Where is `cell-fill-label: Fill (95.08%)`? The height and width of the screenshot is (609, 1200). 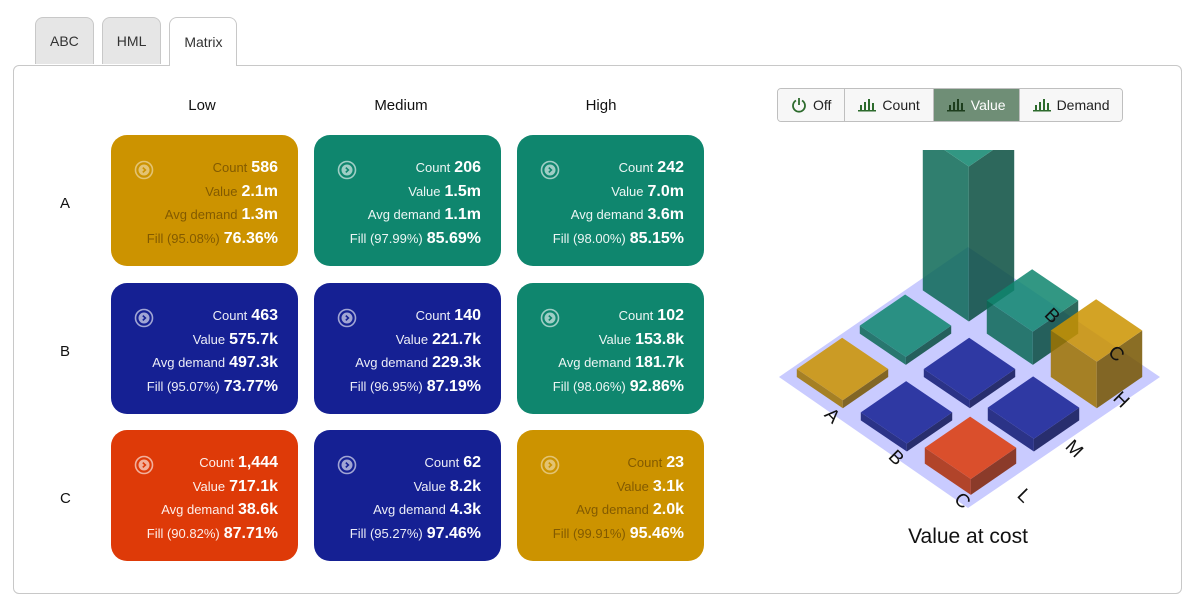 cell-fill-label: Fill (95.08%) is located at coordinates (183, 238).